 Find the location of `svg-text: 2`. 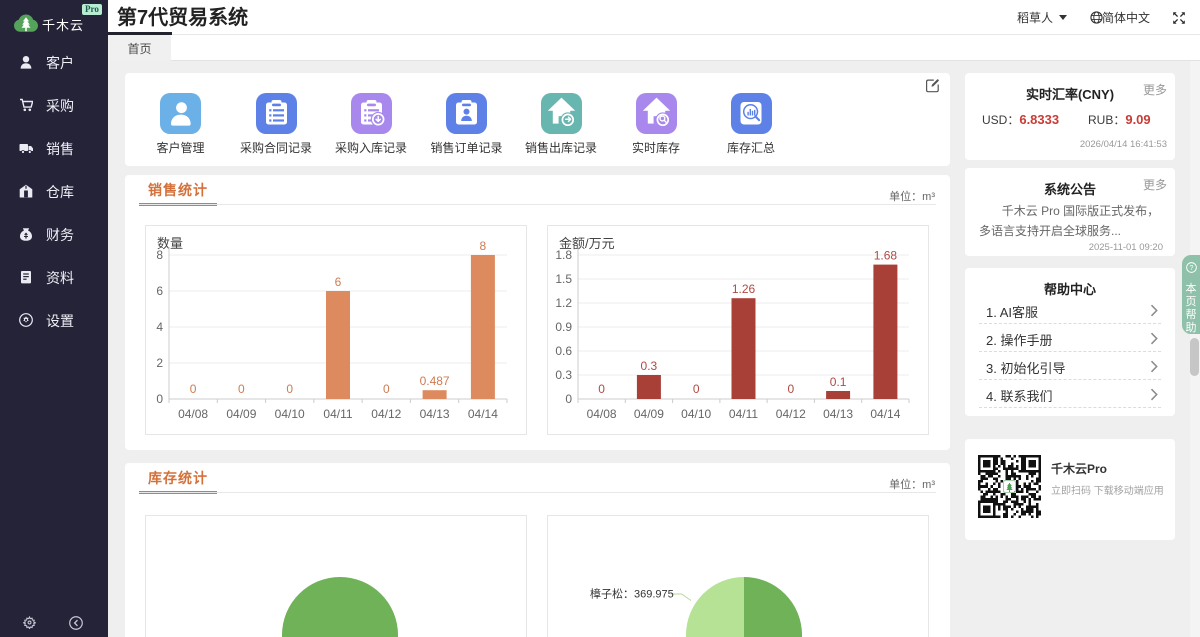

svg-text: 2 is located at coordinates (159, 363).